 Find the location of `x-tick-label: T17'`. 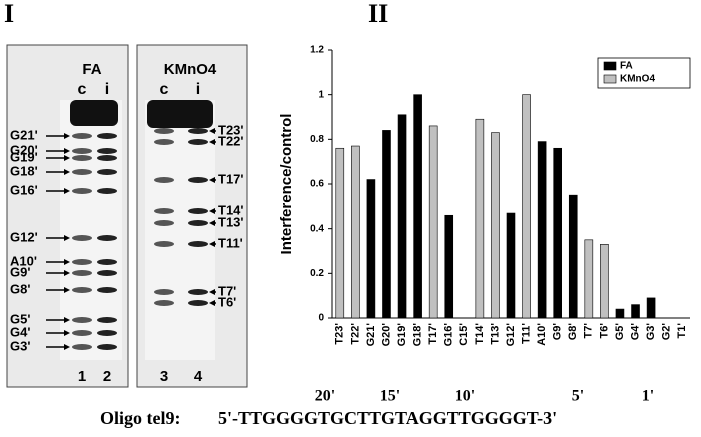

x-tick-label: T17' is located at coordinates (433, 334).